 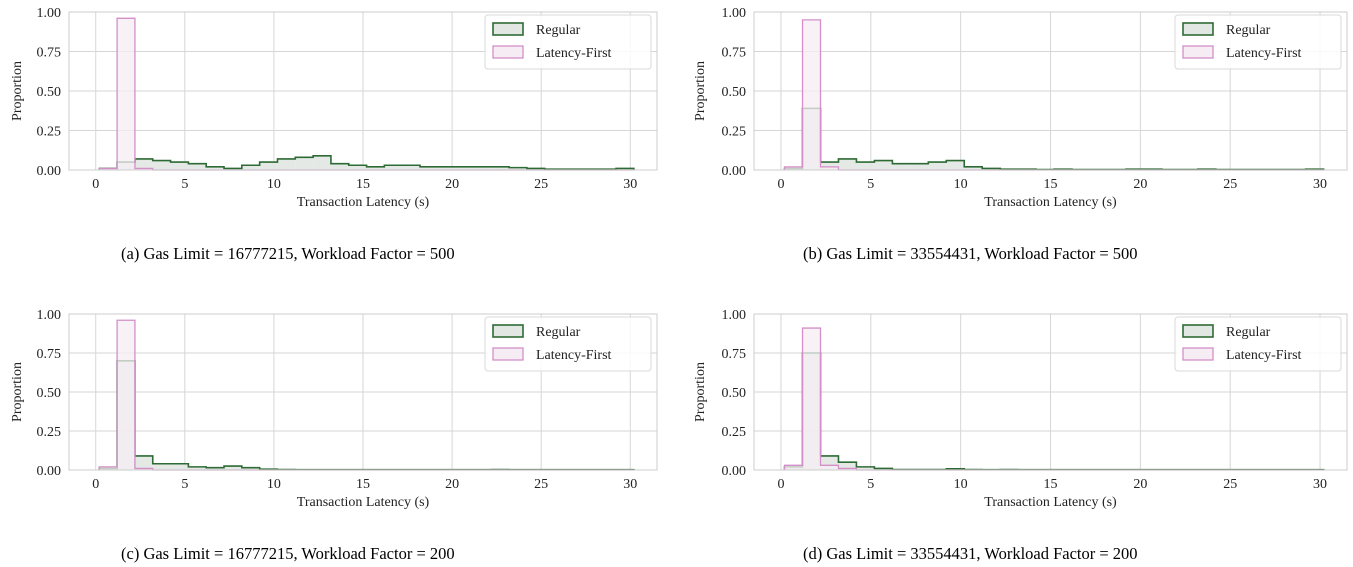 I want to click on series-regular, so click(x=366, y=162).